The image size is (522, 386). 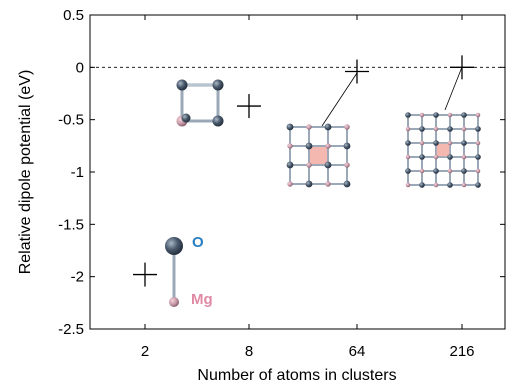 I want to click on y-tick-label: 0.5, so click(x=73, y=15).